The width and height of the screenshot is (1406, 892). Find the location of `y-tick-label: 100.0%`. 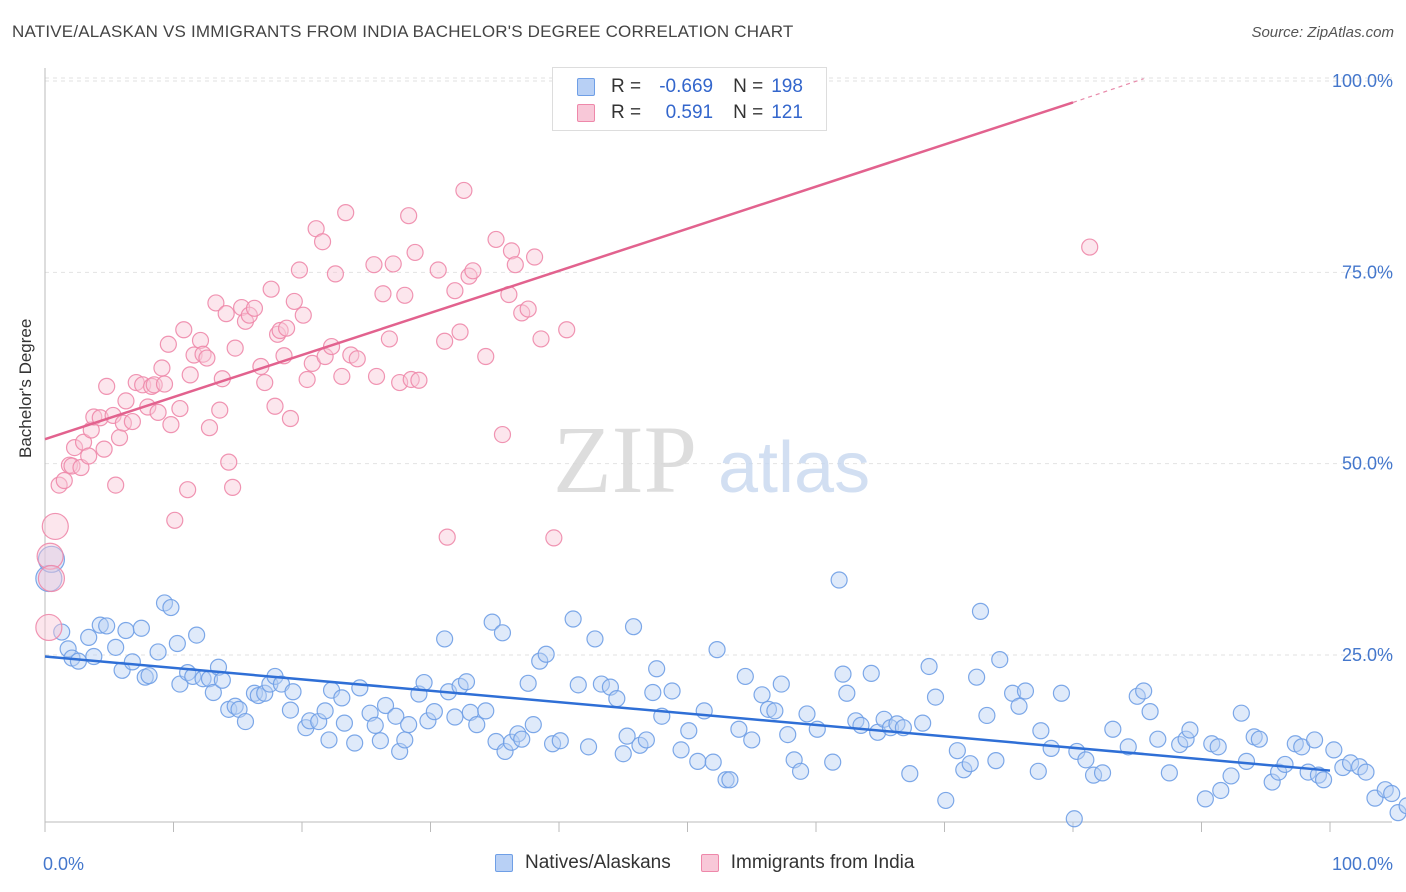

y-tick-label: 100.0% is located at coordinates (1362, 81).